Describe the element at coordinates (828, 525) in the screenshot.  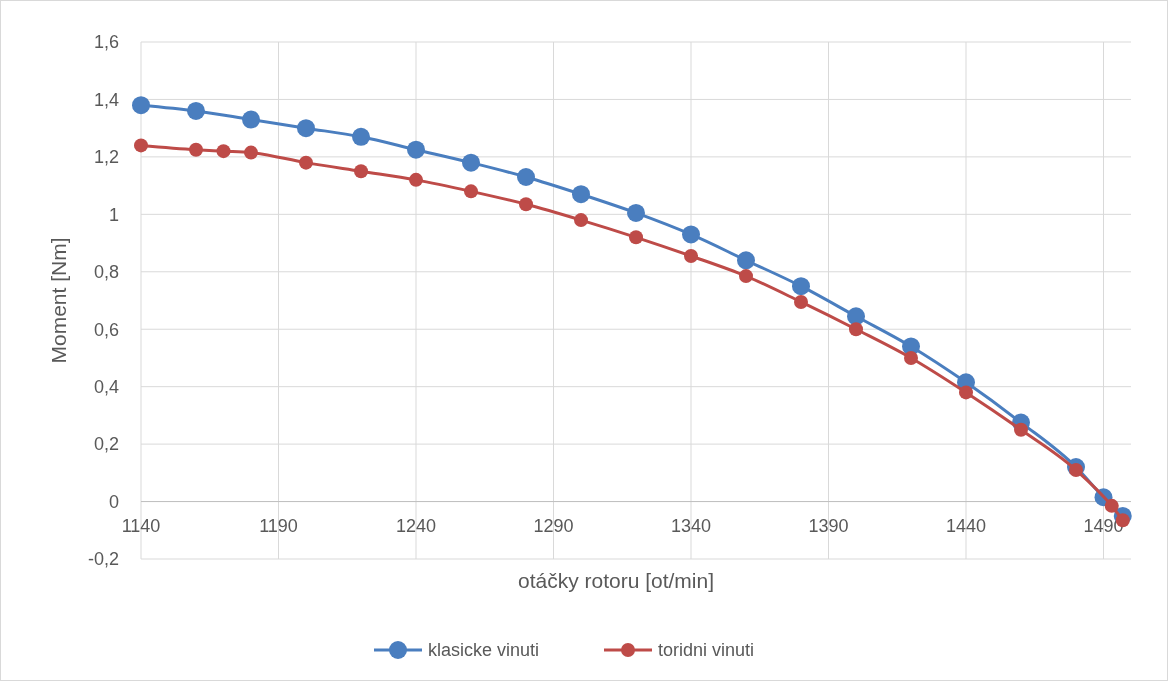
I see `x-tick-label: 1390` at that location.